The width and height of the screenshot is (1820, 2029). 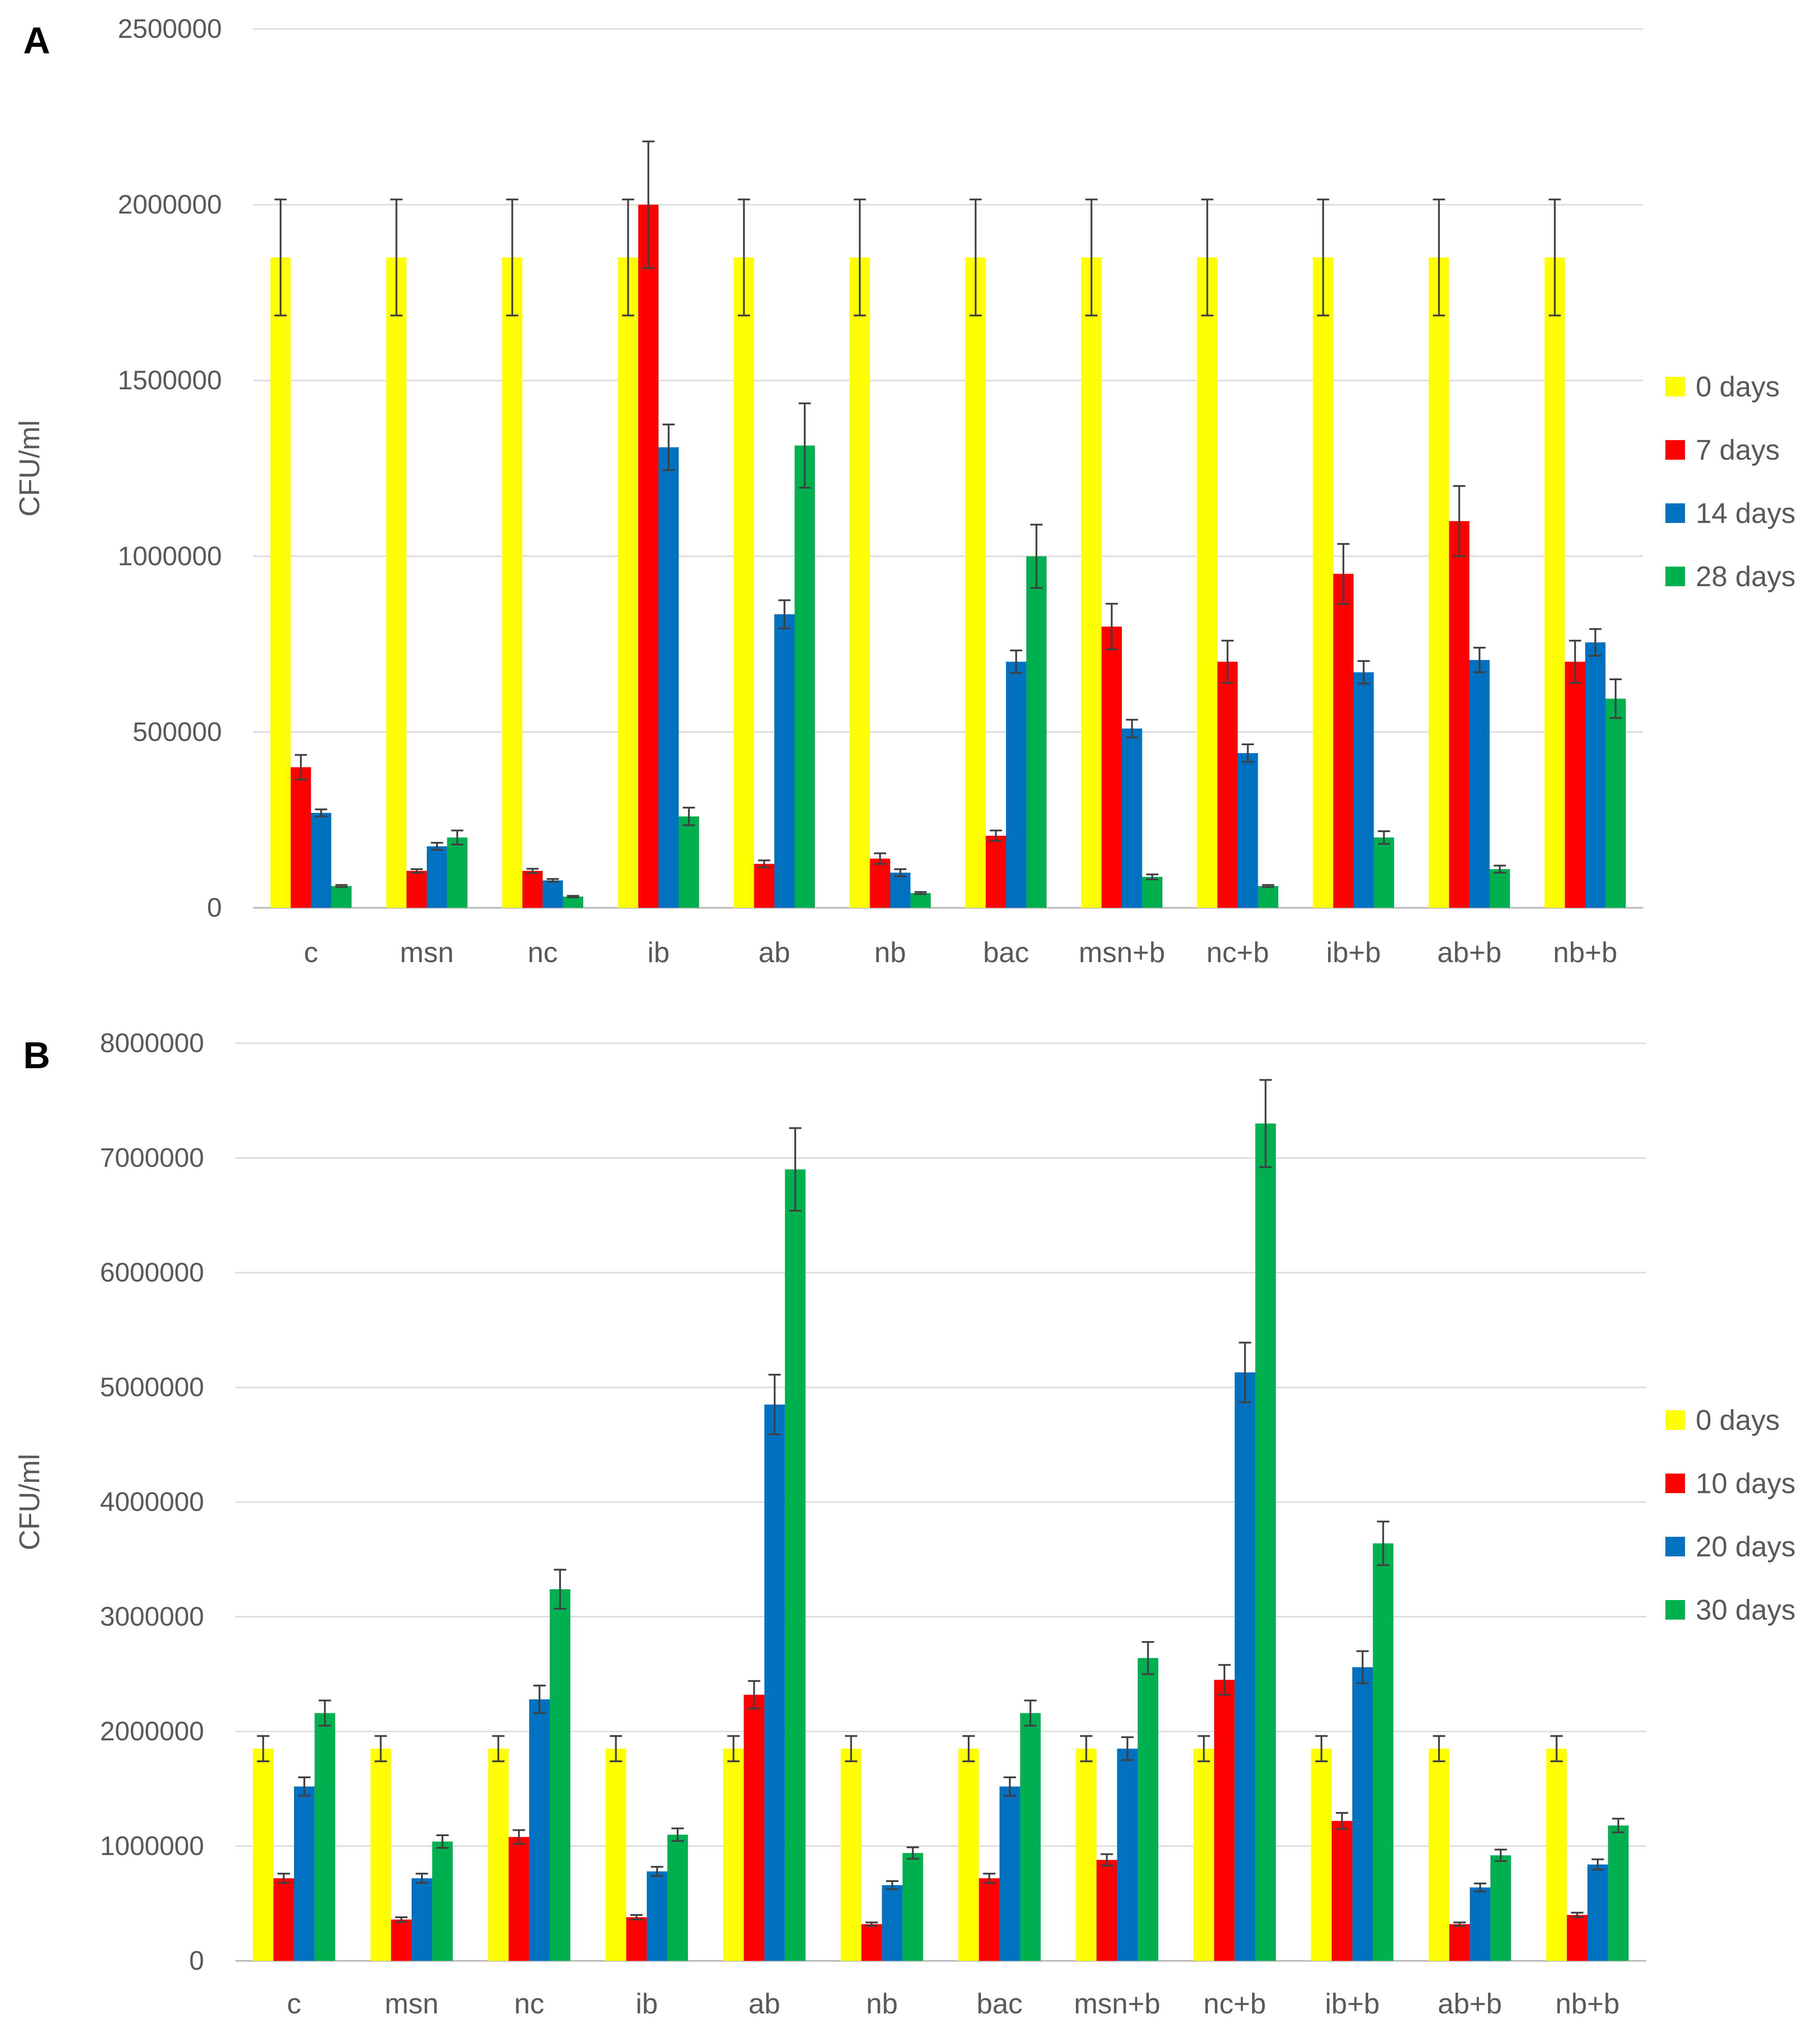 I want to click on panel-b-y-tick-label: 3000000, so click(x=152, y=1617).